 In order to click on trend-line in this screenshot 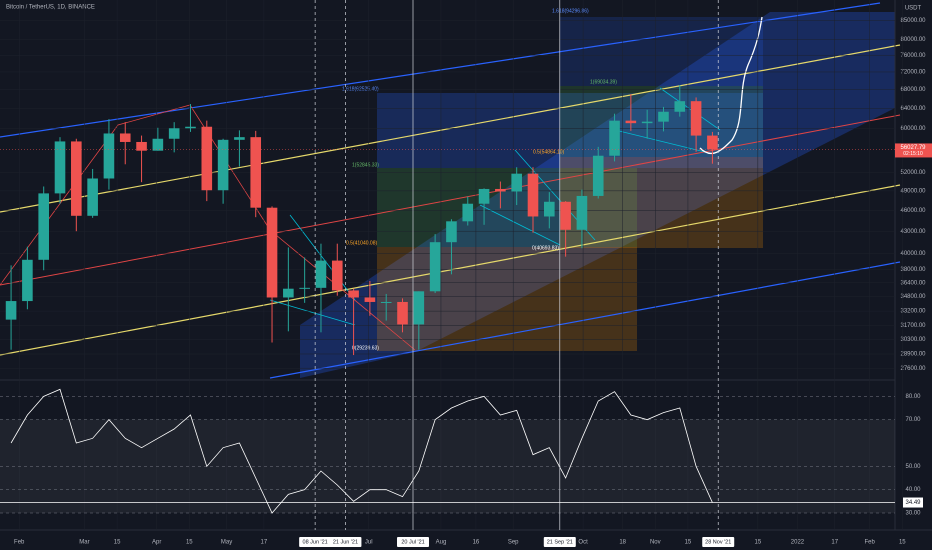, I will do `click(585, 320)`.